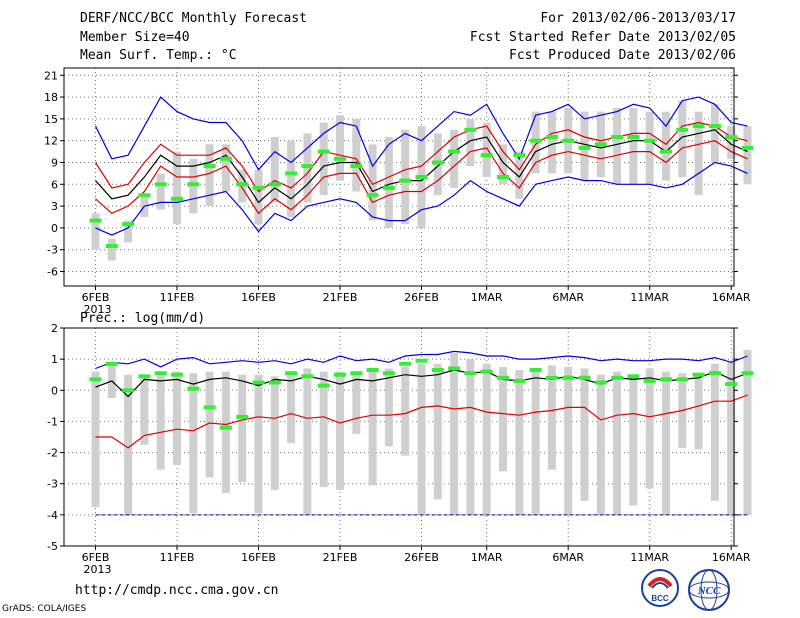 Image resolution: width=800 pixels, height=618 pixels. I want to click on produced-date: Fcst Produced Date 2013/02/06, so click(622, 55).